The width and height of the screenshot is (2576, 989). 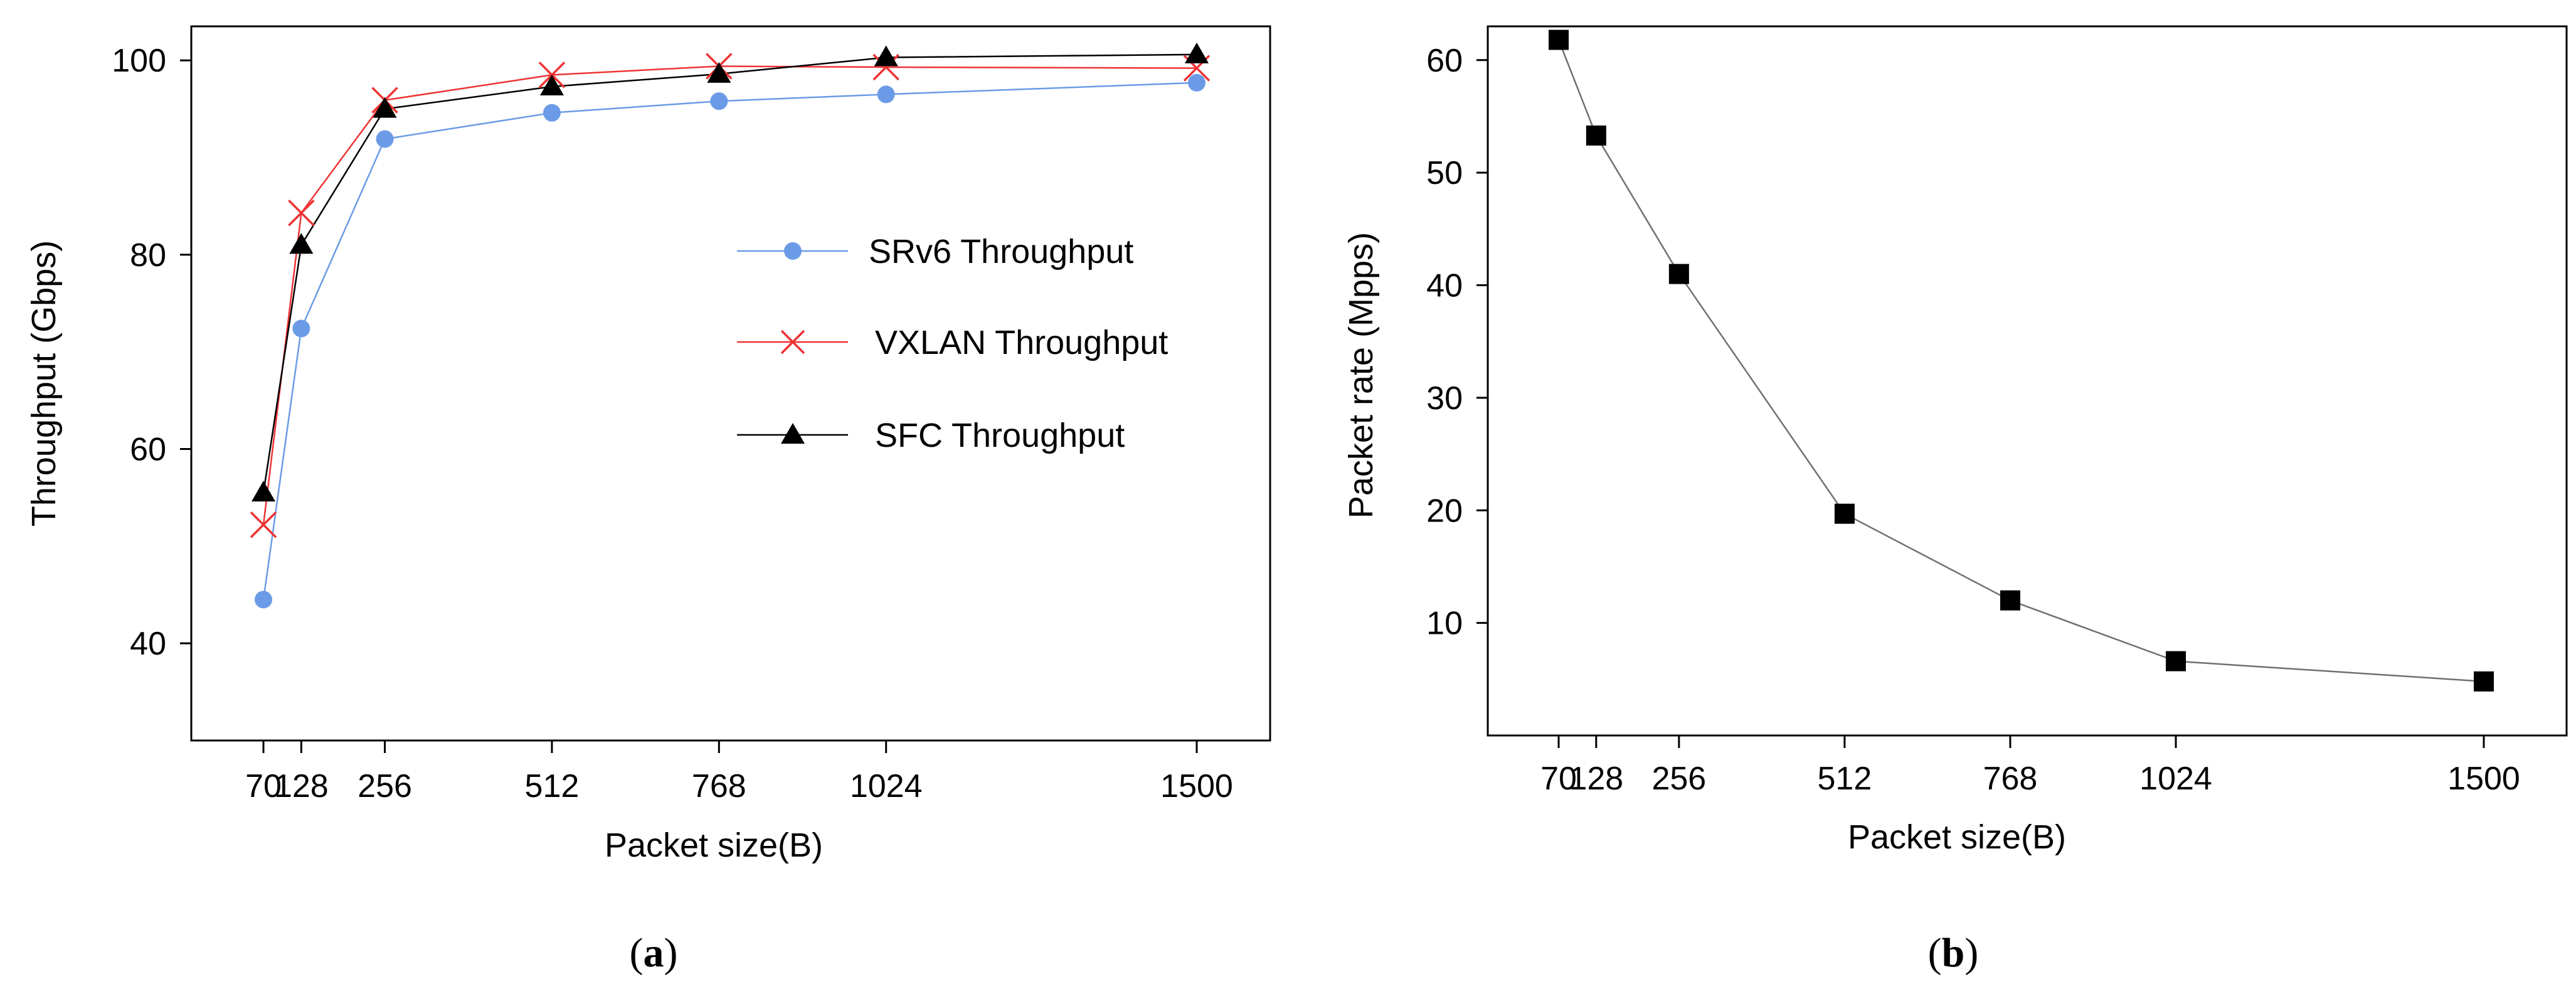 I want to click on chart-a-caption: (a), so click(x=654, y=953).